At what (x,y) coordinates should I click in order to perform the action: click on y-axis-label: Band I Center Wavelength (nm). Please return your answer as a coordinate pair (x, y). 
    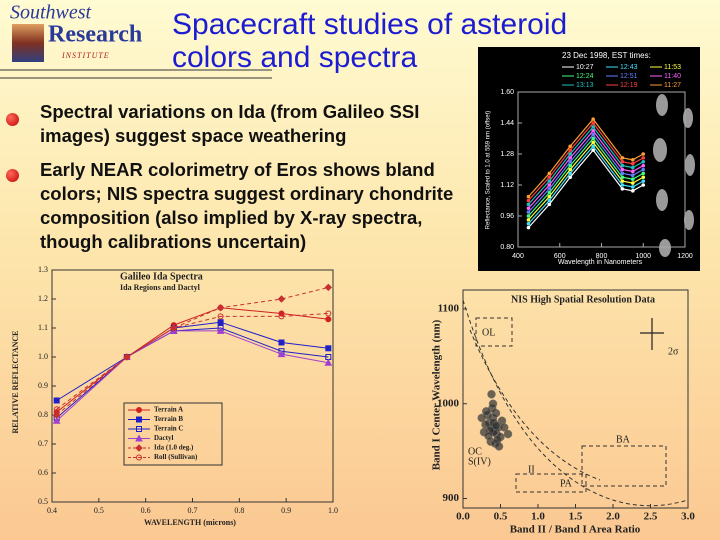
    Looking at the image, I should click on (437, 394).